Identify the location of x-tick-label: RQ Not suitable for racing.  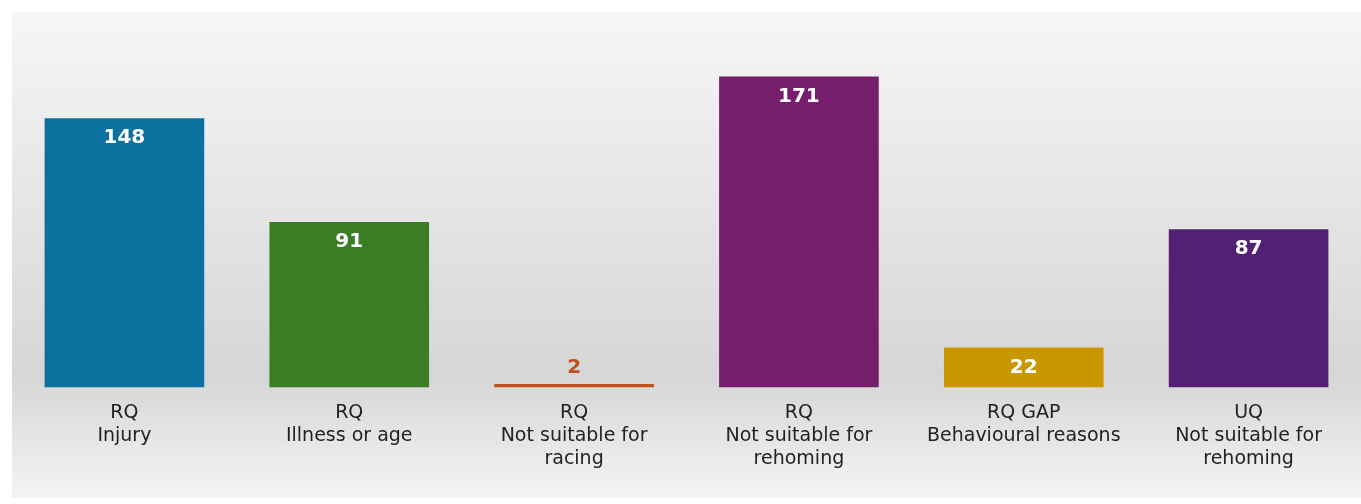
(574, 433).